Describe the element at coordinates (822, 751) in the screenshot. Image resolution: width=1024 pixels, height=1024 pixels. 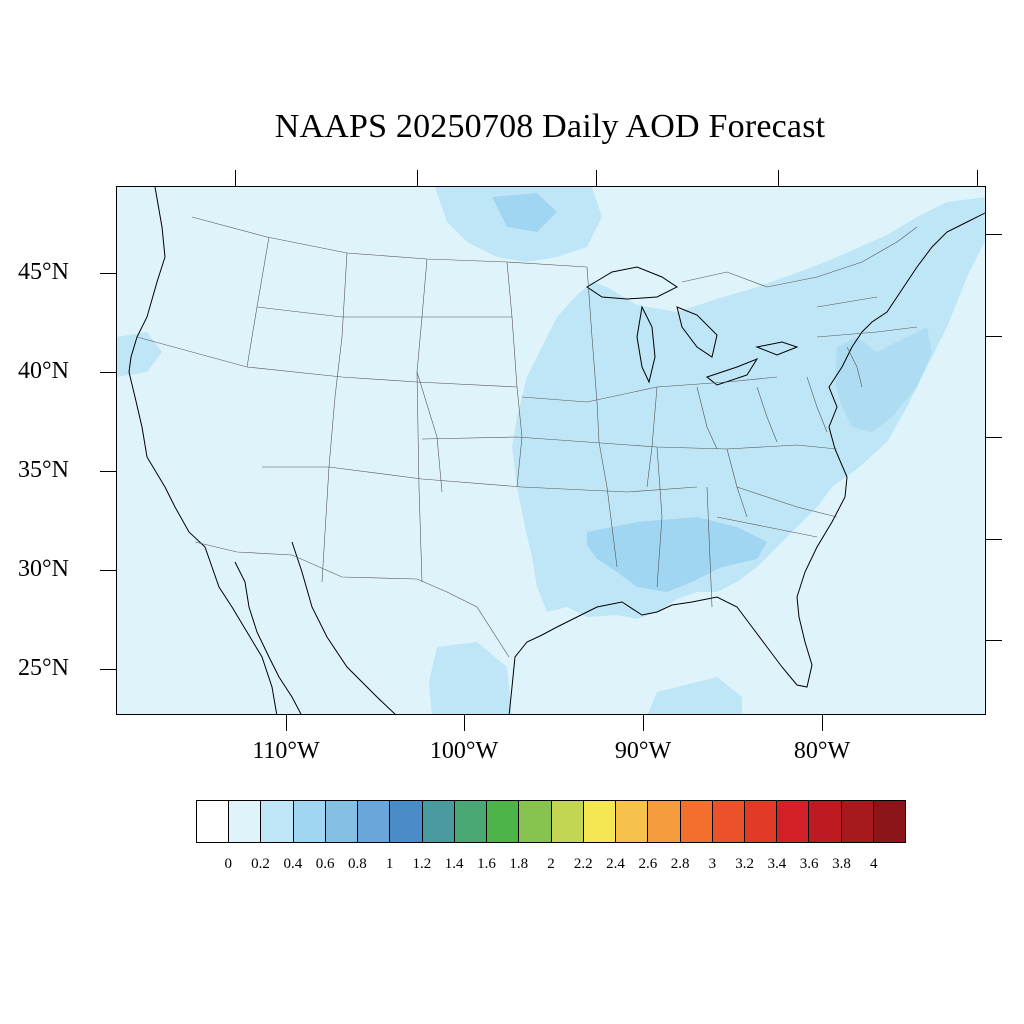
I see `lon-label: 80°W` at that location.